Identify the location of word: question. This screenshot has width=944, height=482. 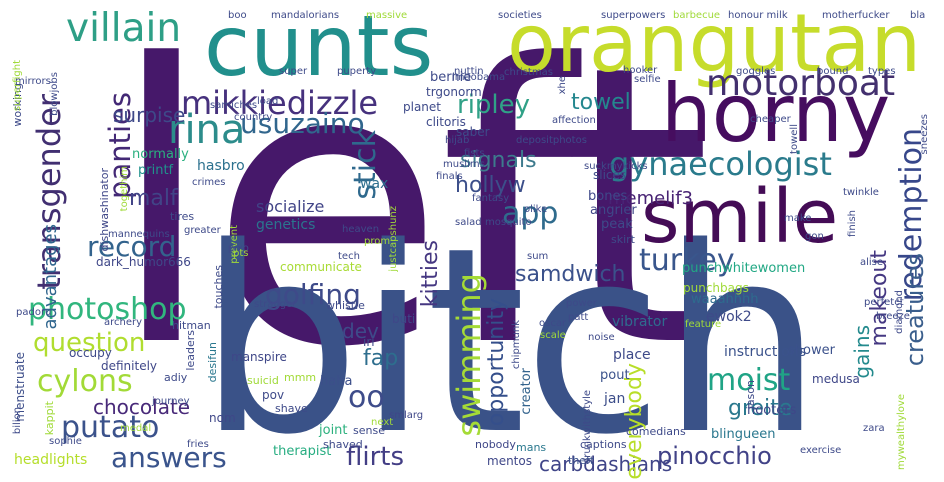
(89, 343).